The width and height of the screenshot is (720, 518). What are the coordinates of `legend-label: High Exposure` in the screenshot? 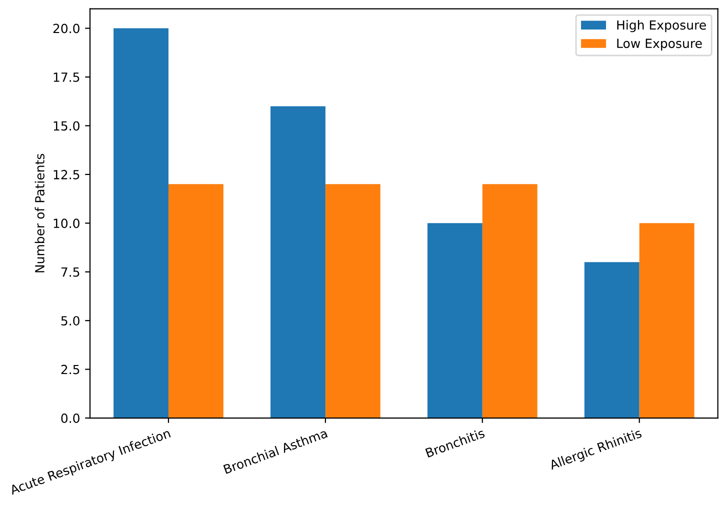 It's located at (661, 26).